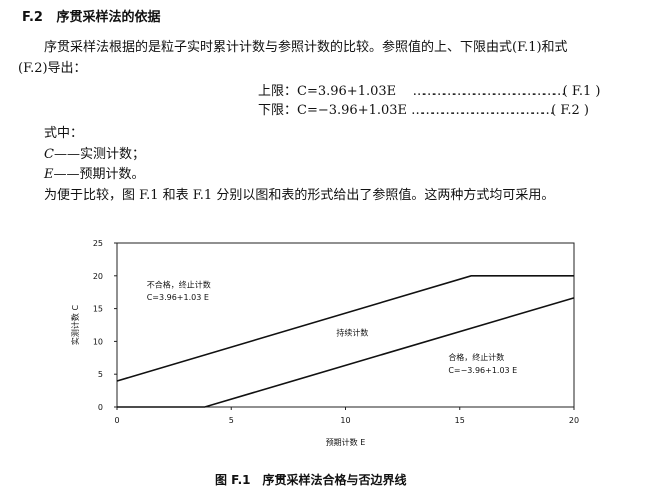 The height and width of the screenshot is (500, 660). What do you see at coordinates (345, 420) in the screenshot?
I see `x-tick-label: 10` at bounding box center [345, 420].